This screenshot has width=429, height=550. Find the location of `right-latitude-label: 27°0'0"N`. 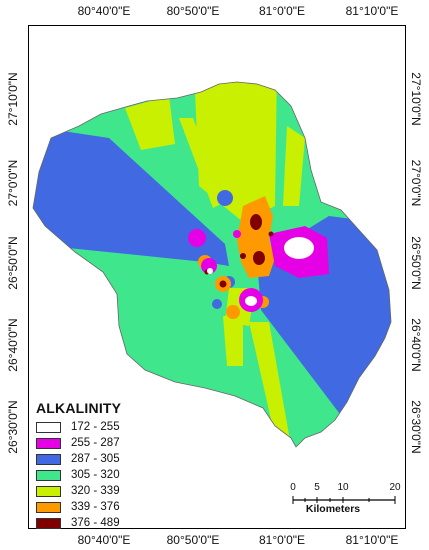

right-latitude-label: 27°0'0"N is located at coordinates (416, 183).